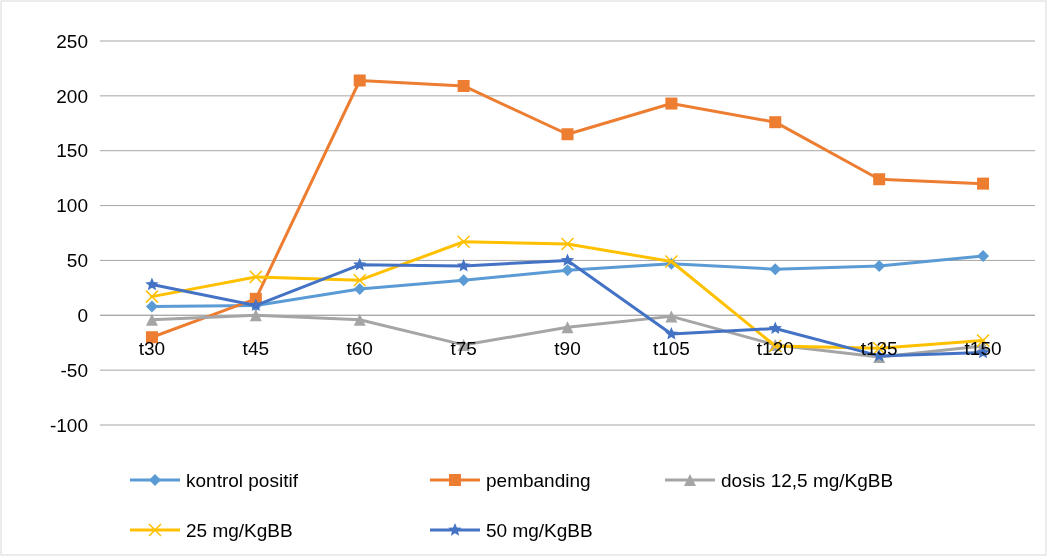 This screenshot has width=1059, height=557. I want to click on x-tick-label: t45, so click(256, 349).